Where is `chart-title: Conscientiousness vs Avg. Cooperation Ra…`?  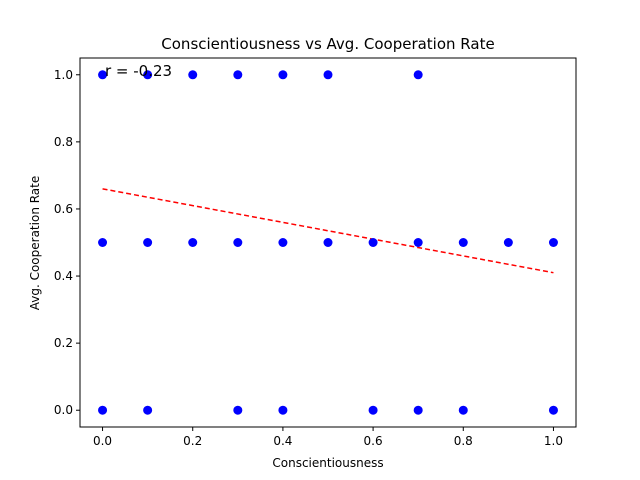 chart-title: Conscientiousness vs Avg. Cooperation Ra… is located at coordinates (327, 44).